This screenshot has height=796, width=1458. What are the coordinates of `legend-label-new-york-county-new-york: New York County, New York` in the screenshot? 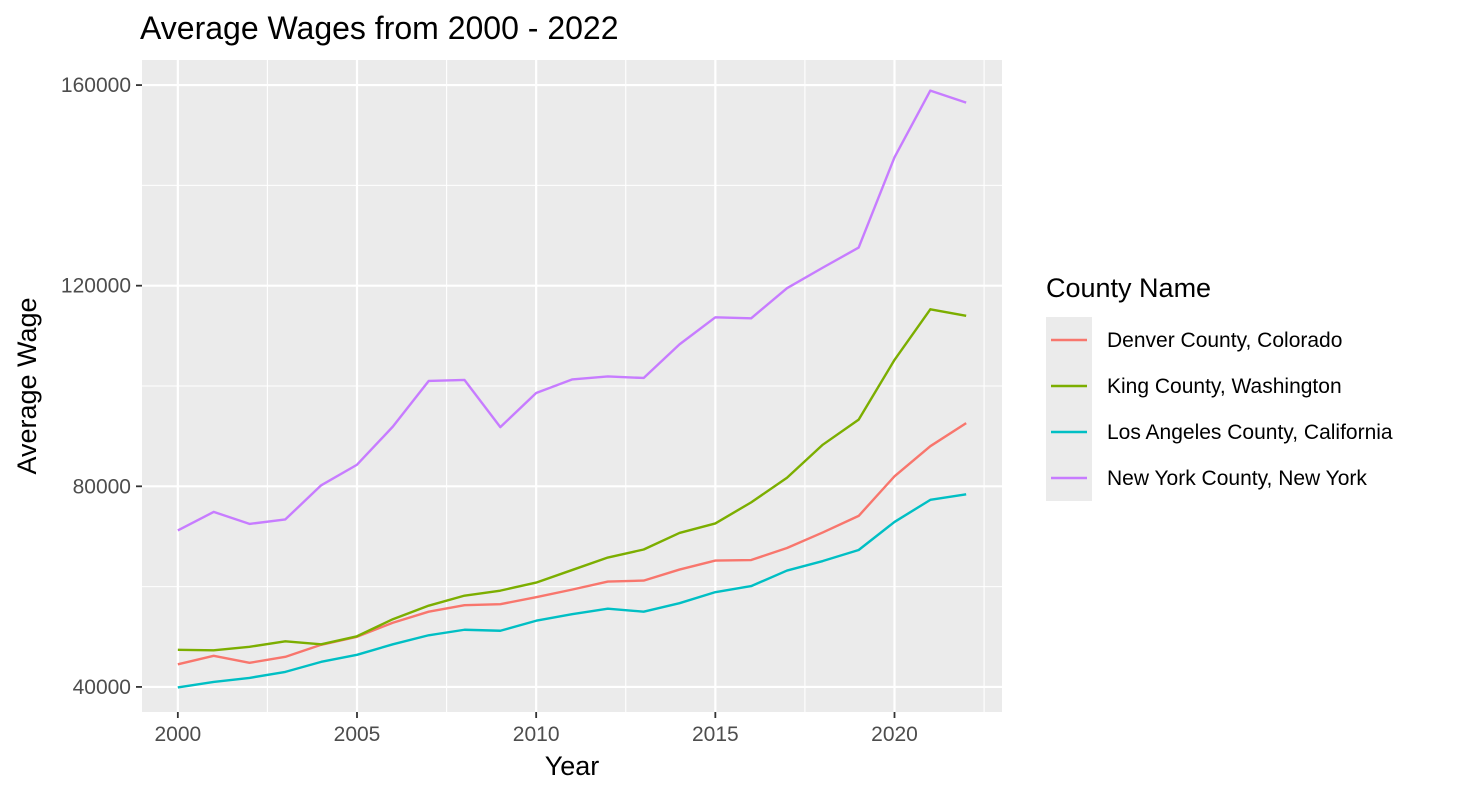 It's located at (1237, 478).